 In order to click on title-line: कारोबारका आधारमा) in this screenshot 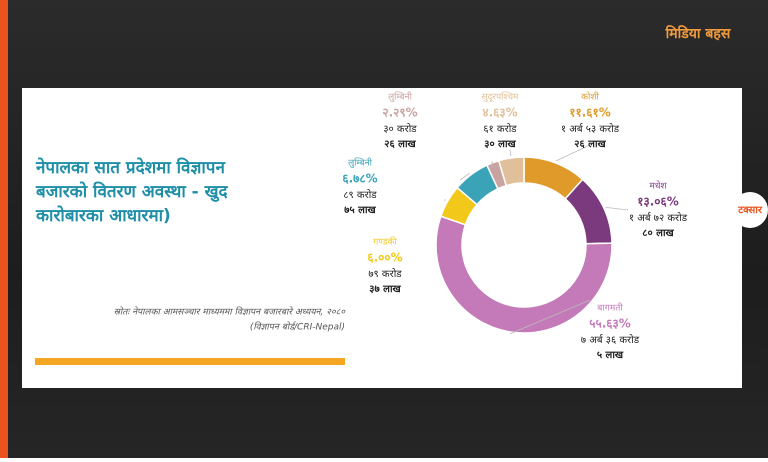, I will do `click(103, 215)`.